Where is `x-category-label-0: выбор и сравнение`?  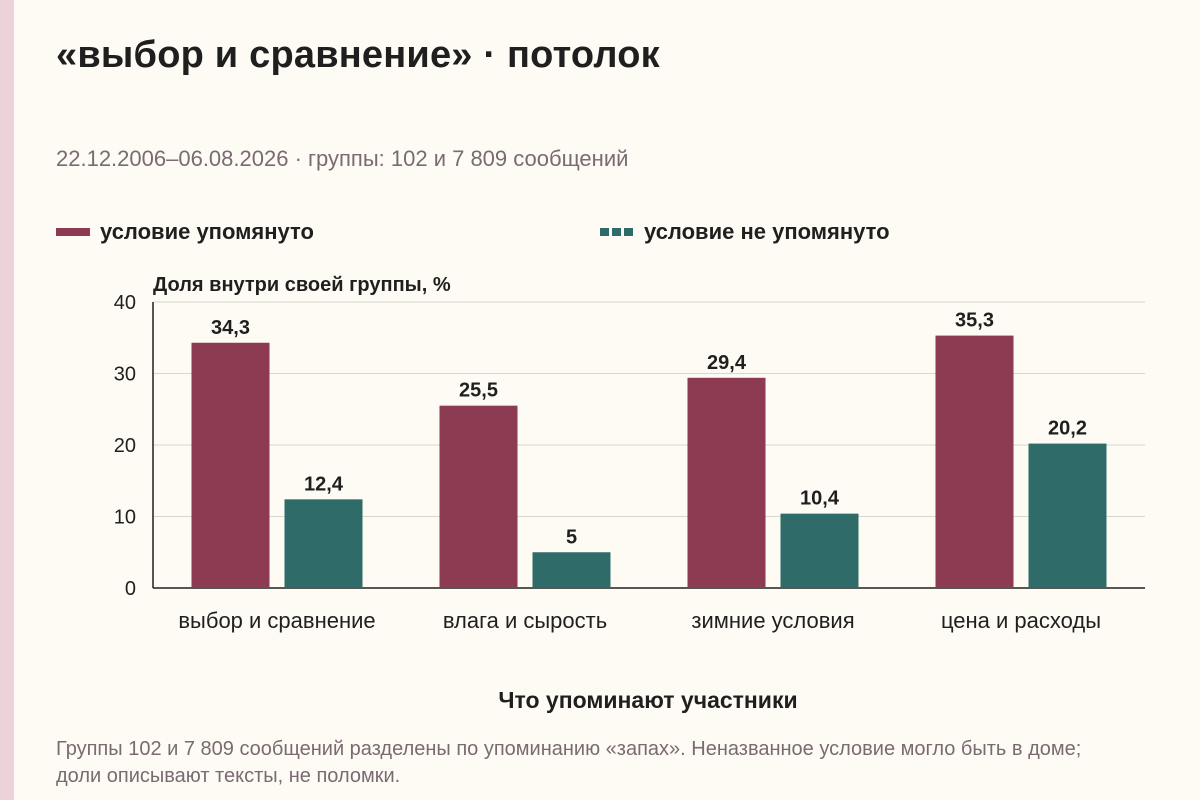
x-category-label-0: выбор и сравнение is located at coordinates (276, 620).